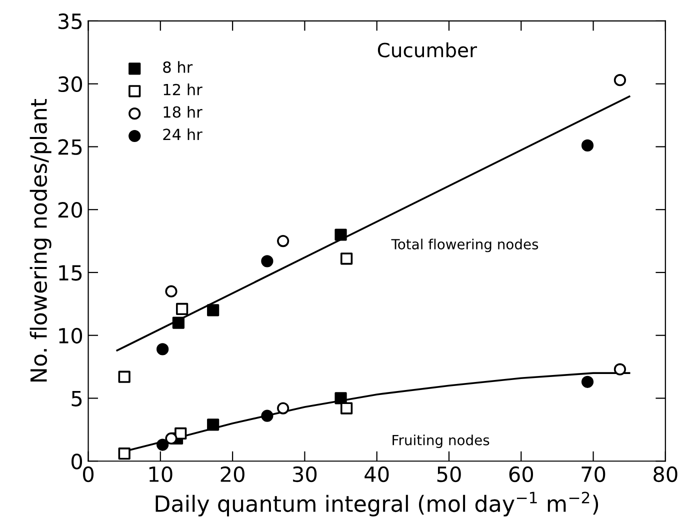  I want to click on x-axis-title: Daily quantum integral (mol day$^{−1}$ m$^{−2}$), so click(377, 504).